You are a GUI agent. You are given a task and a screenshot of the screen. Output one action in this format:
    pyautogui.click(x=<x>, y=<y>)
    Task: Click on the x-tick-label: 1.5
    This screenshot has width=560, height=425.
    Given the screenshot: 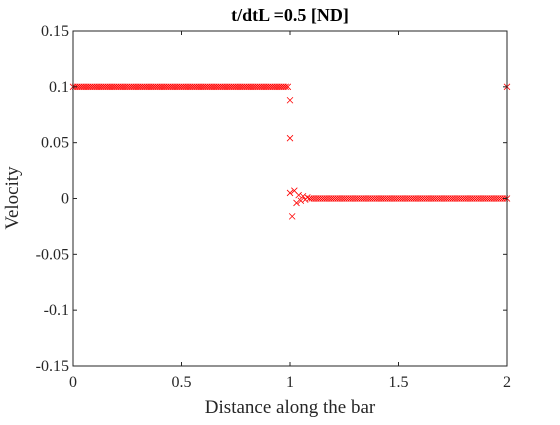 What is the action you would take?
    pyautogui.click(x=399, y=382)
    